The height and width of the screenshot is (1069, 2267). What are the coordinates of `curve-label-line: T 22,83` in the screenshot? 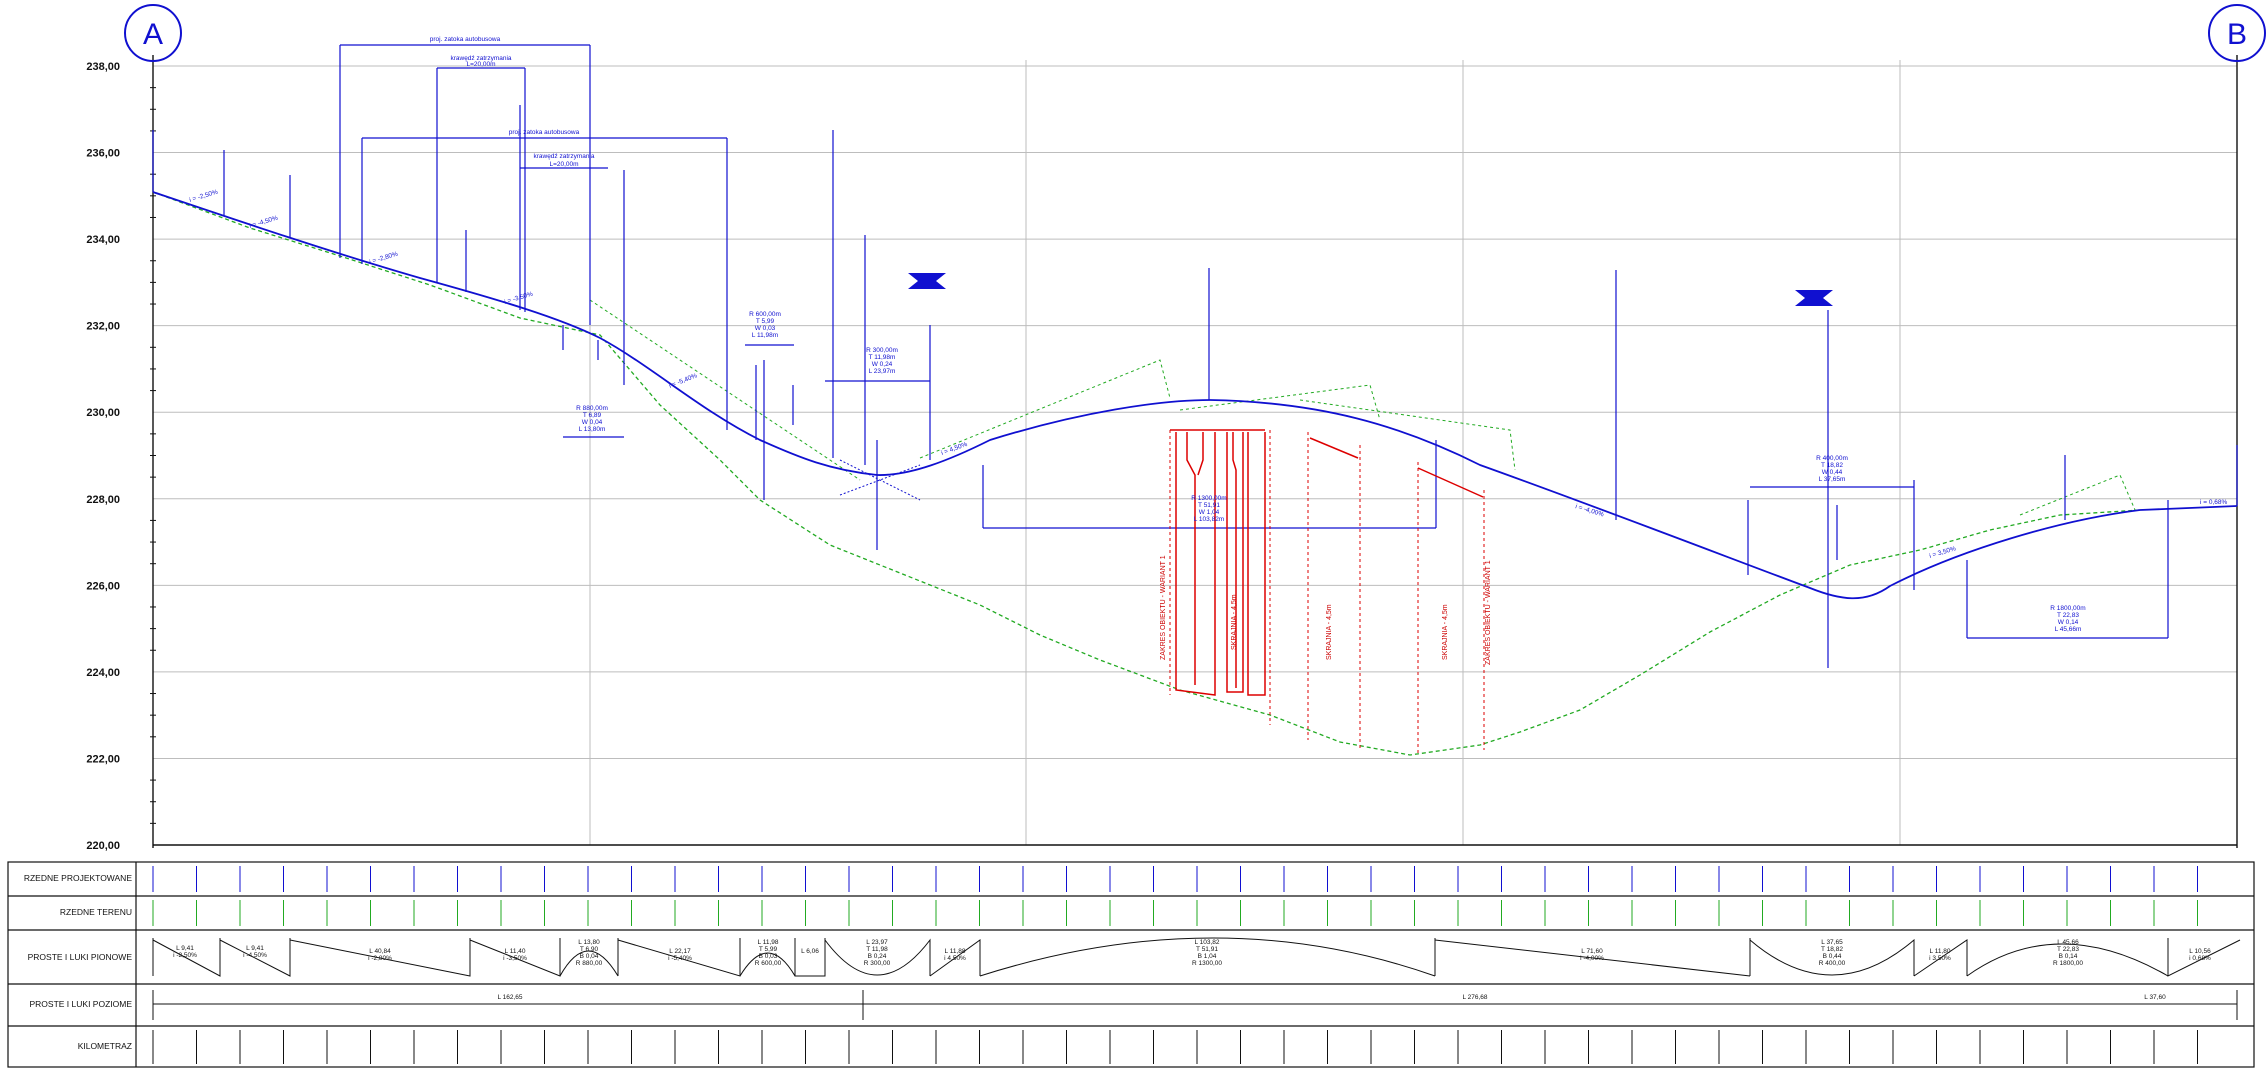 It's located at (2068, 615).